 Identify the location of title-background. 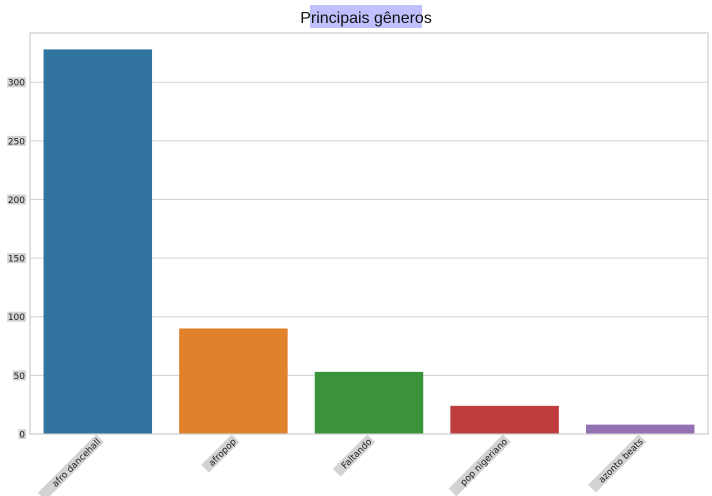
(366, 16).